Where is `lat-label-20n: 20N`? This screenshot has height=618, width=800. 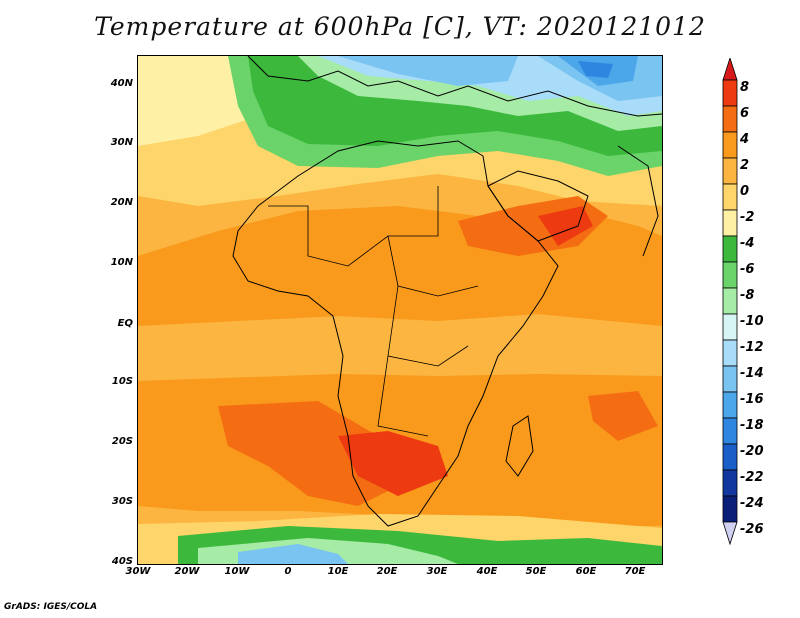
lat-label-20n: 20N is located at coordinates (121, 202).